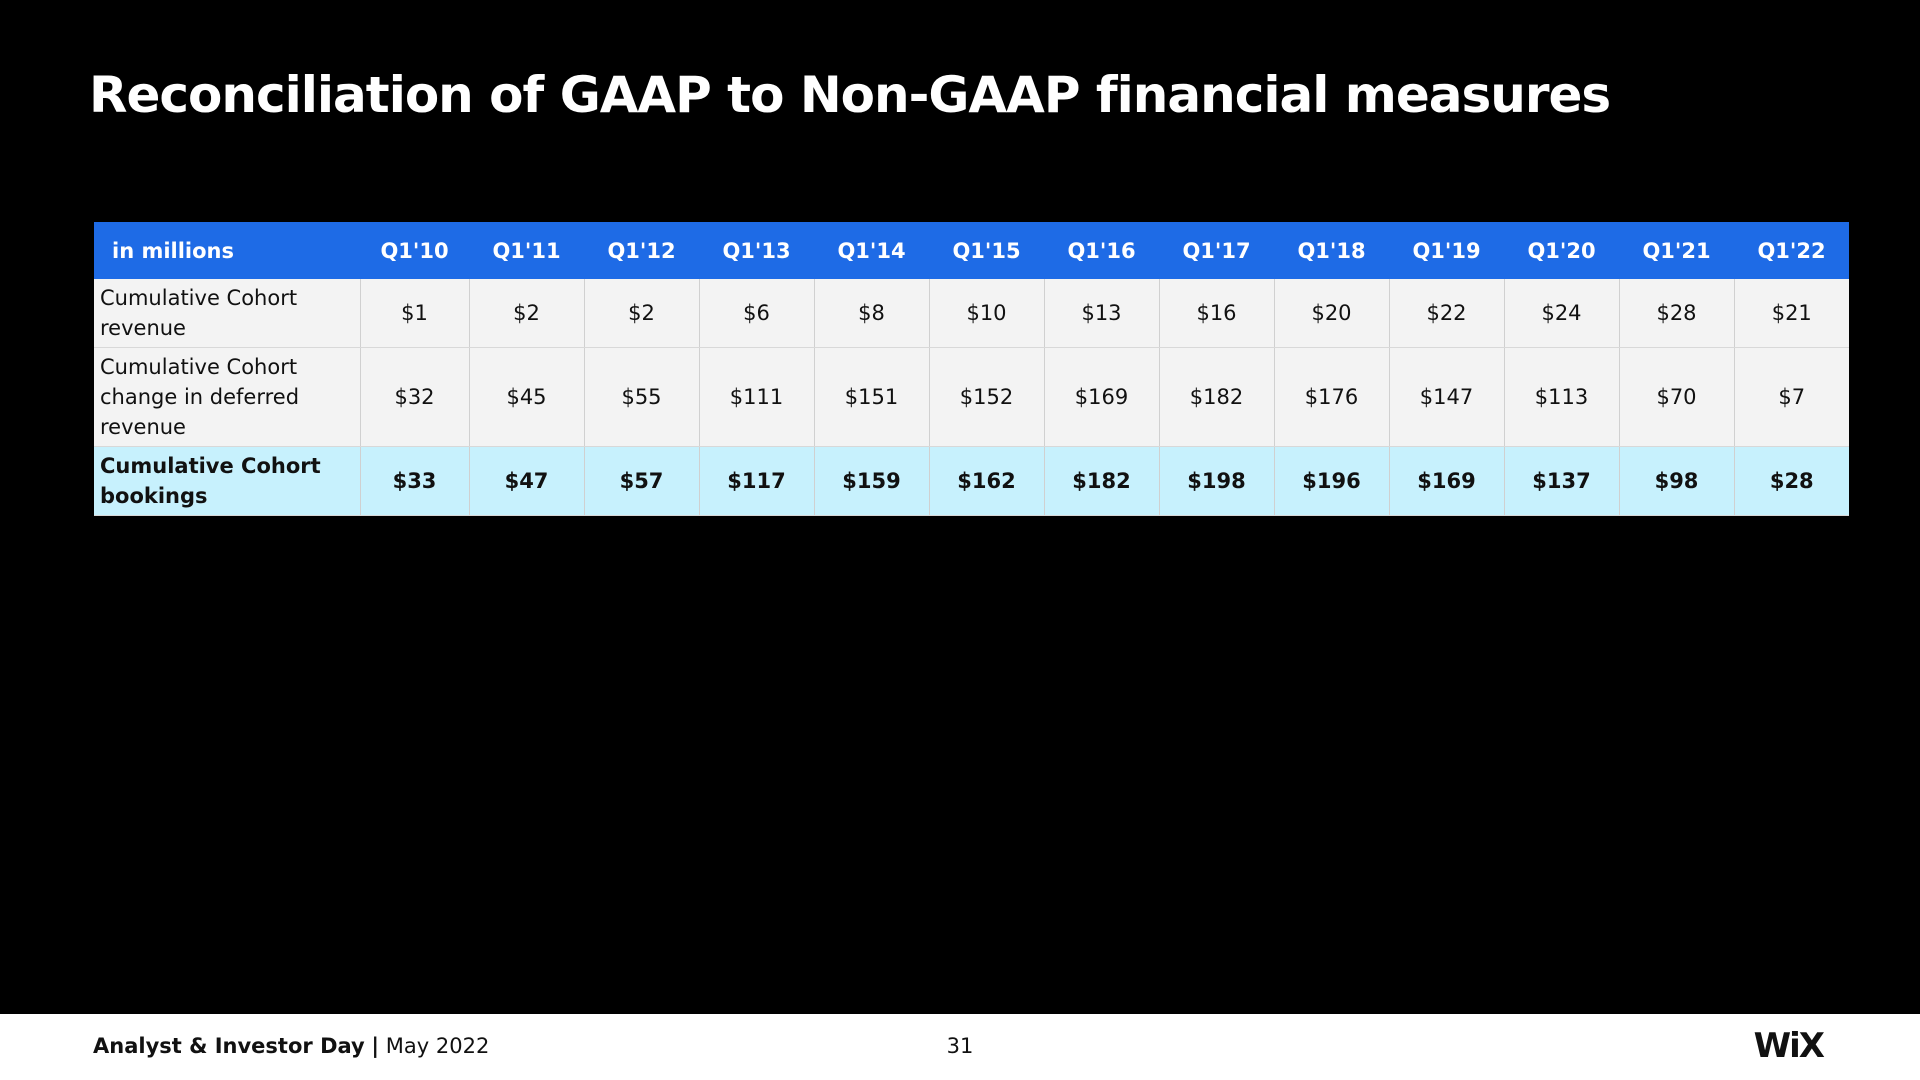 The image size is (1920, 1080). What do you see at coordinates (414, 397) in the screenshot?
I see `cell: $32` at bounding box center [414, 397].